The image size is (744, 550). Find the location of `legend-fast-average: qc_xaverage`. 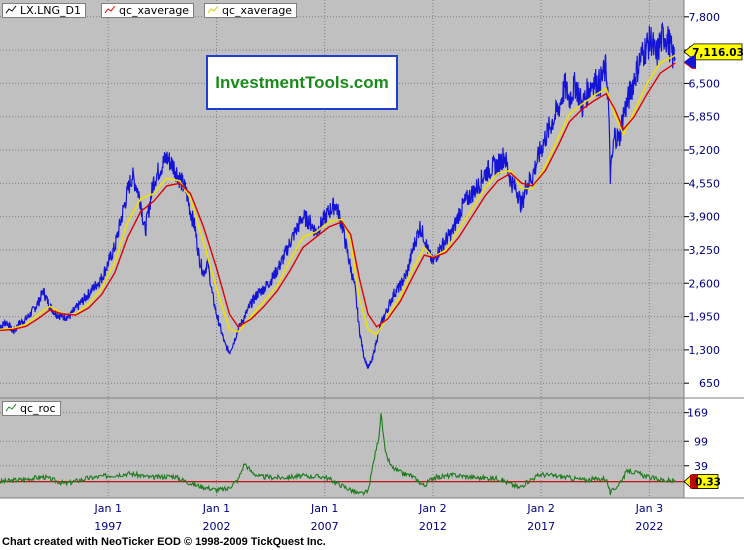

legend-fast-average: qc_xaverage is located at coordinates (148, 10).